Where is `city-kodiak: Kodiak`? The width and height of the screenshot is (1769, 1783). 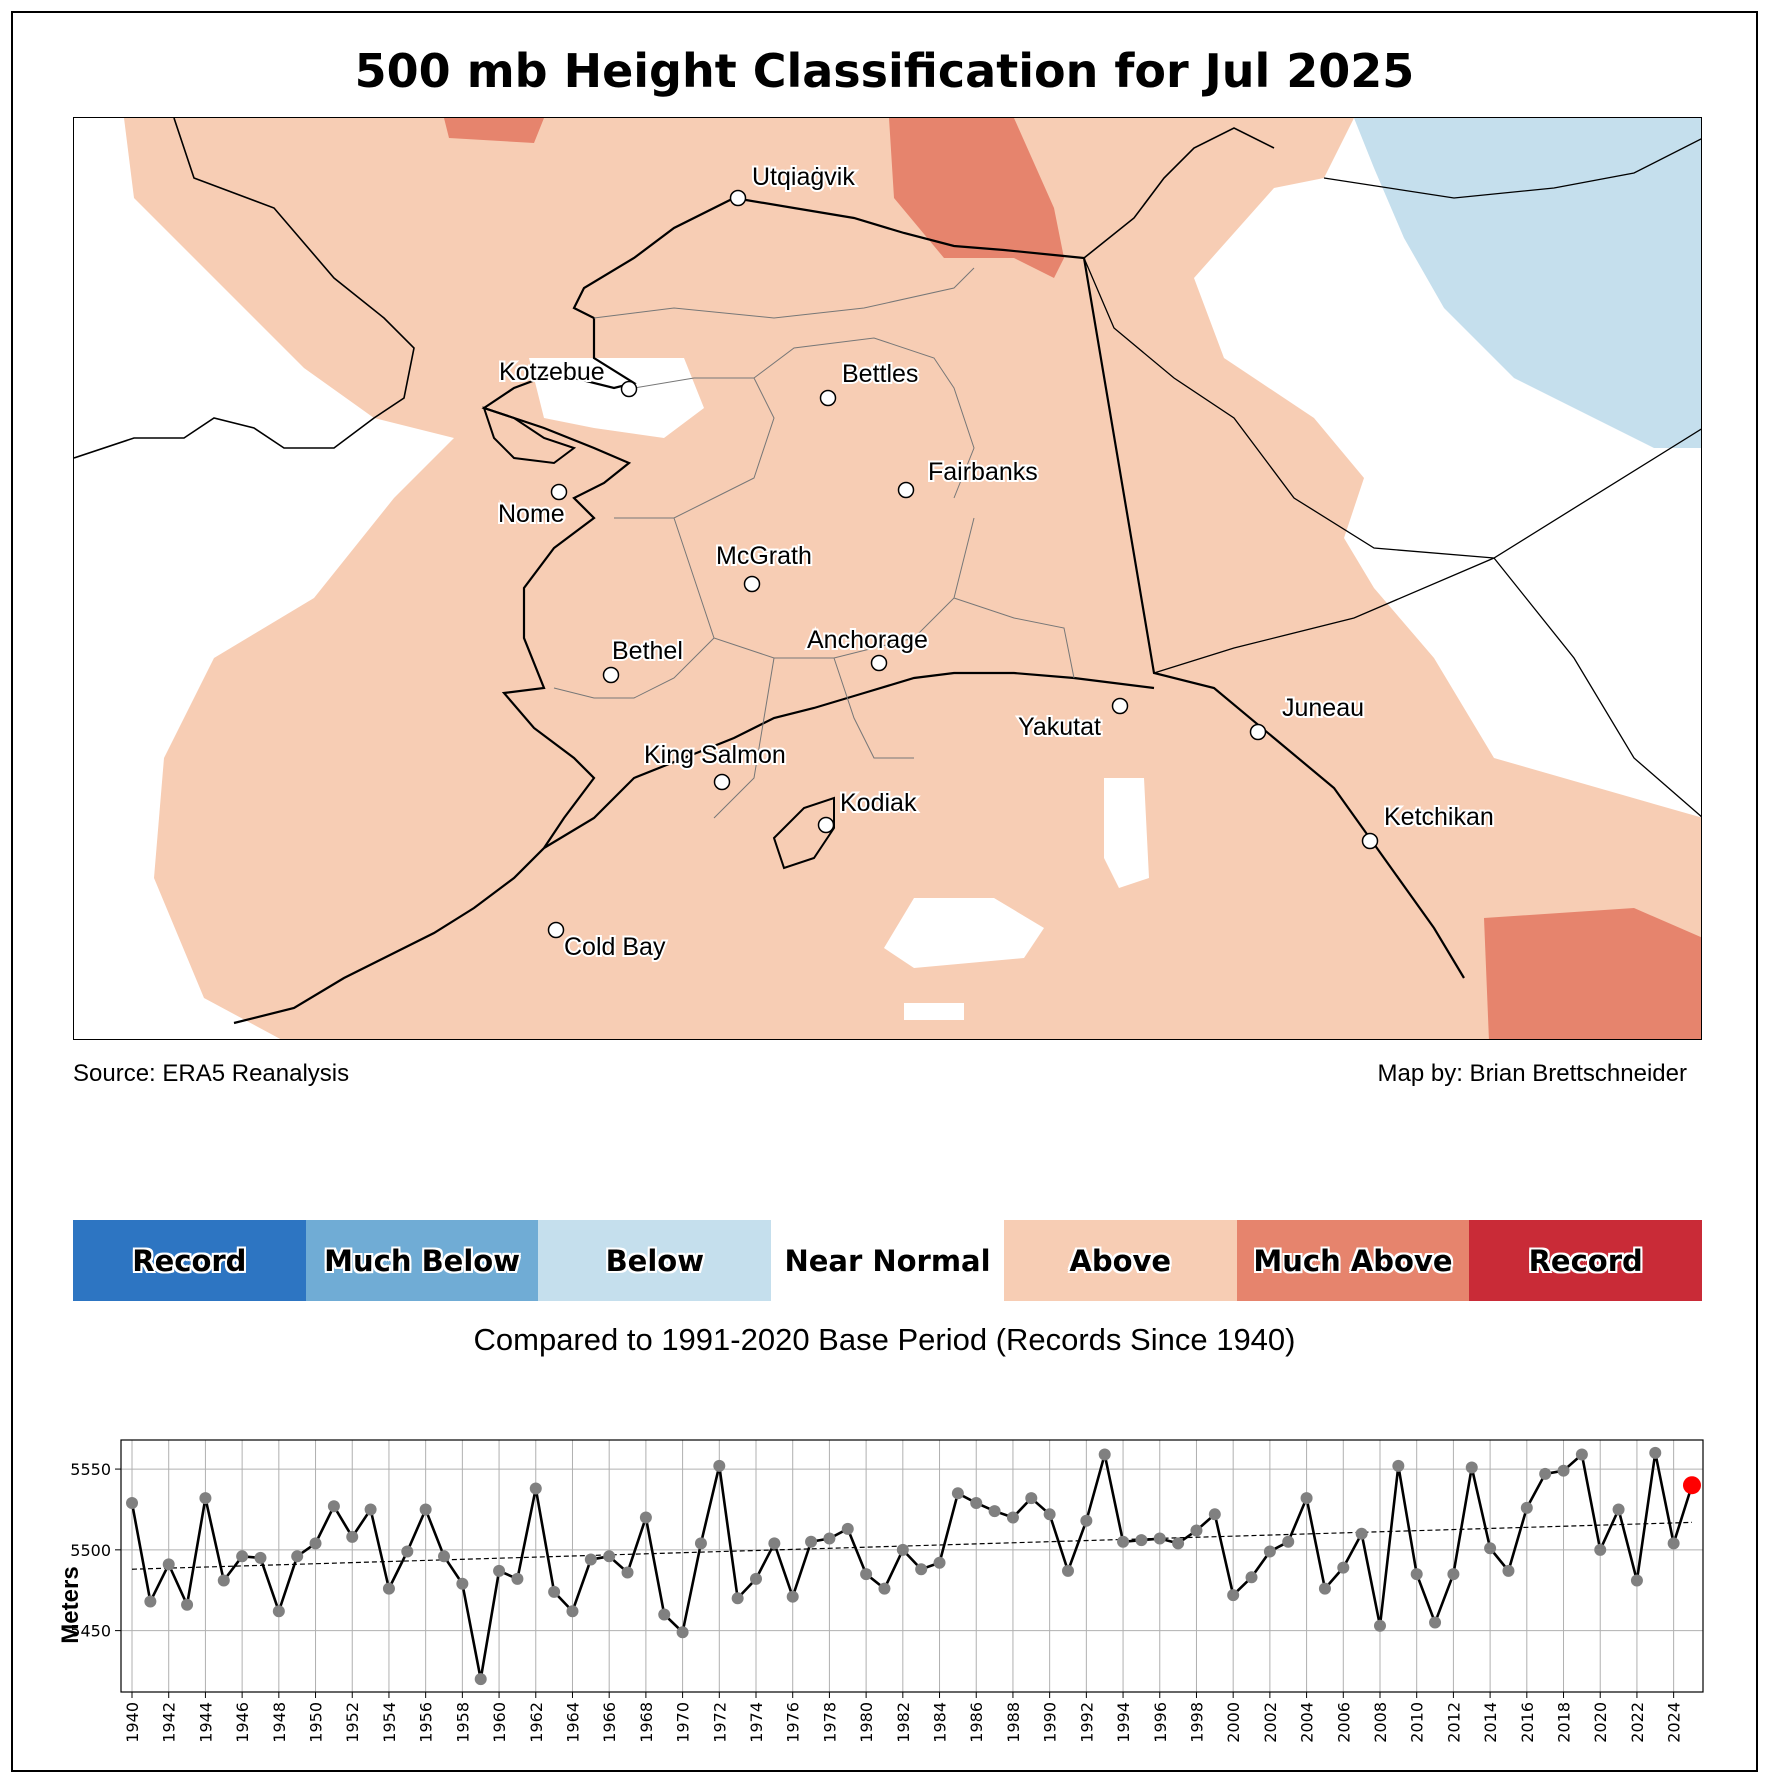 city-kodiak: Kodiak is located at coordinates (868, 810).